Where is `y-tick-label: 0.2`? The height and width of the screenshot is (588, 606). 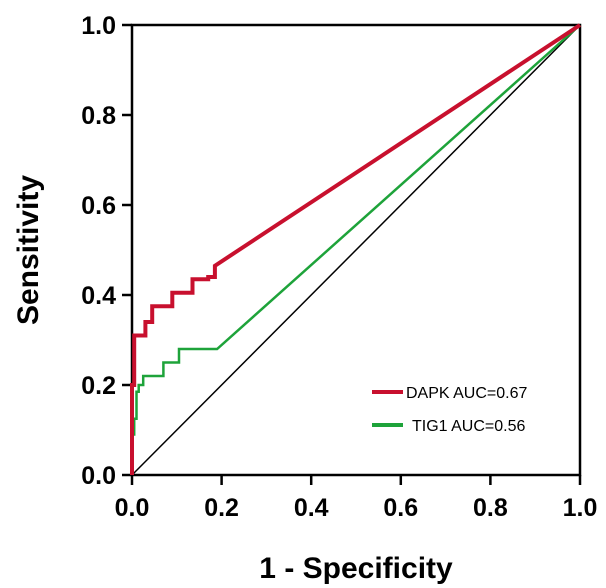
y-tick-label: 0.2 is located at coordinates (98, 386).